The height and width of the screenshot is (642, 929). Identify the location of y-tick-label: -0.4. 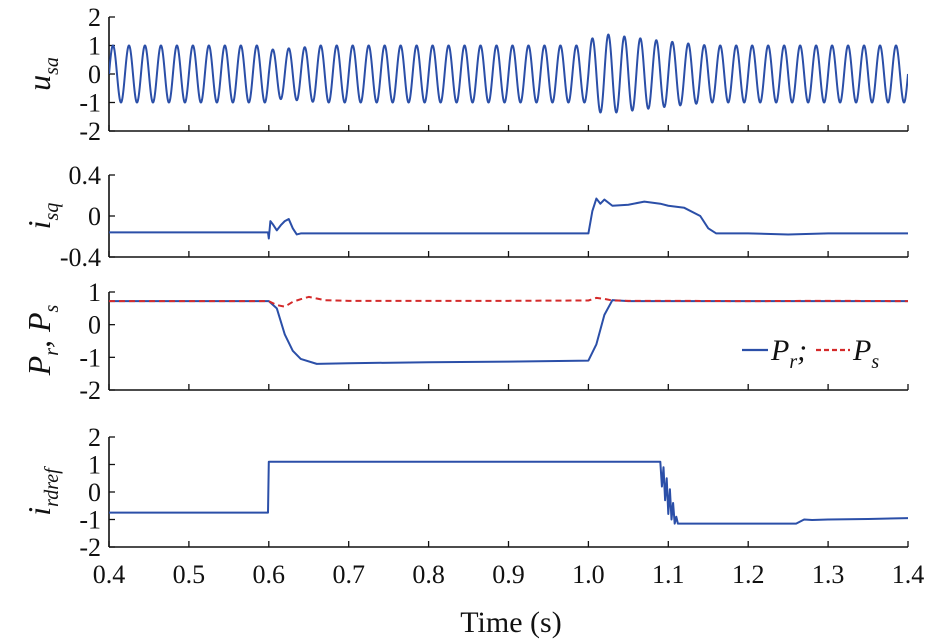
(80, 257).